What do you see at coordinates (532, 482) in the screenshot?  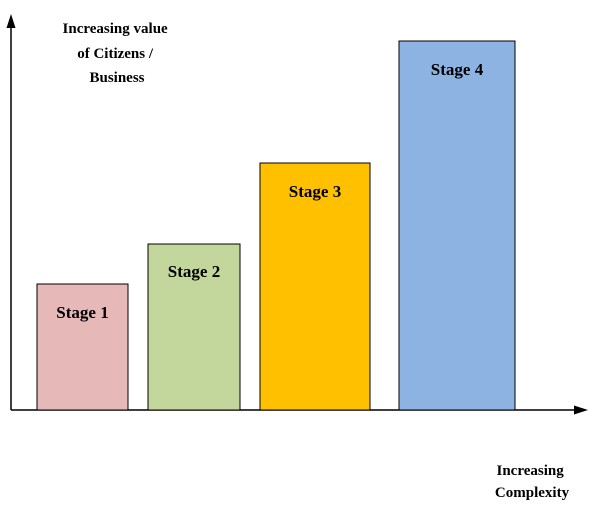 I see `x-axis-title: Increasing Complexity` at bounding box center [532, 482].